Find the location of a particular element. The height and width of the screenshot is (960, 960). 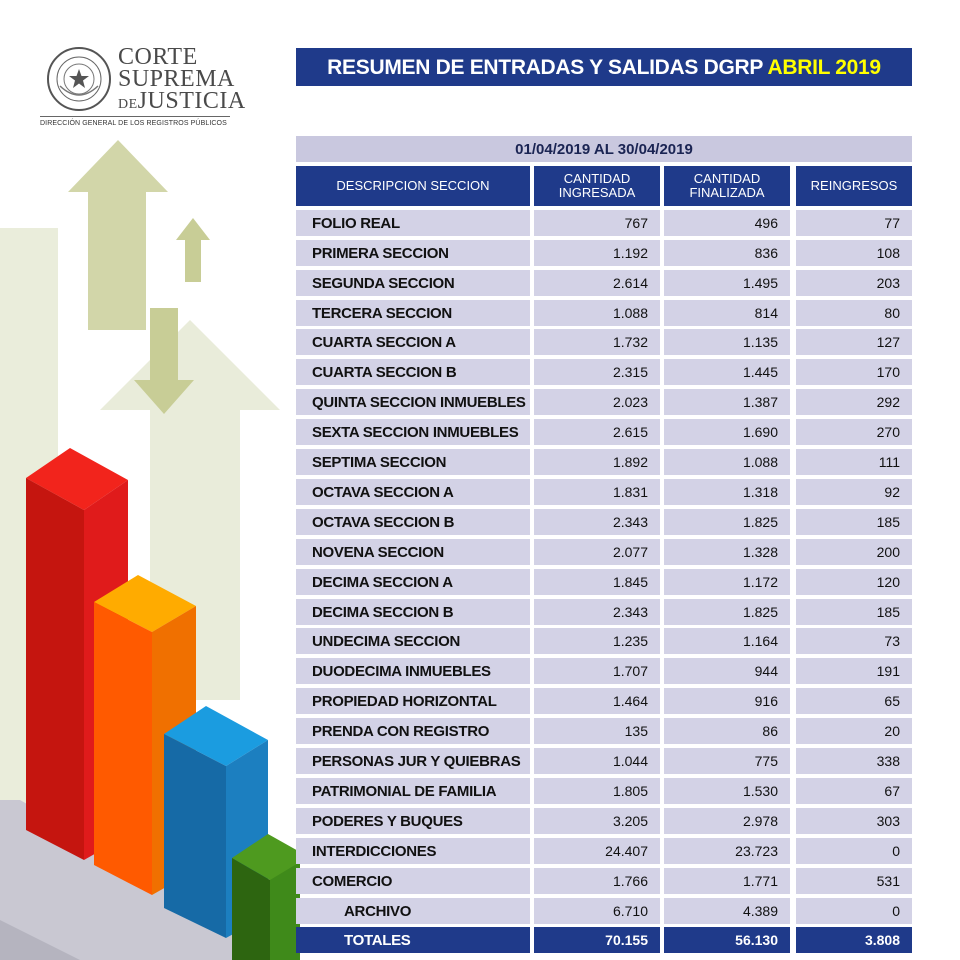

cell-ingresada: 2.615 is located at coordinates (597, 432).